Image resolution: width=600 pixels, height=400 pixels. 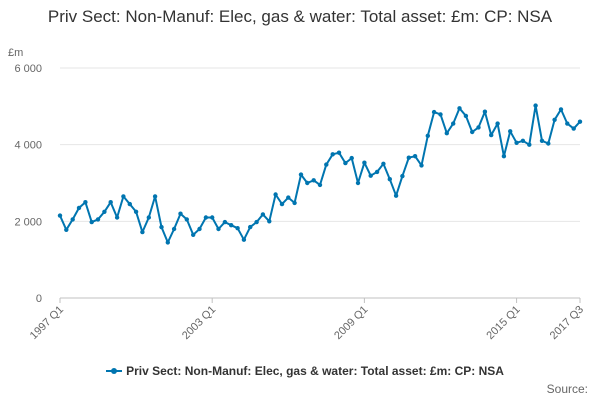 What do you see at coordinates (351, 323) in the screenshot?
I see `x-tick-label: 2009 Q1` at bounding box center [351, 323].